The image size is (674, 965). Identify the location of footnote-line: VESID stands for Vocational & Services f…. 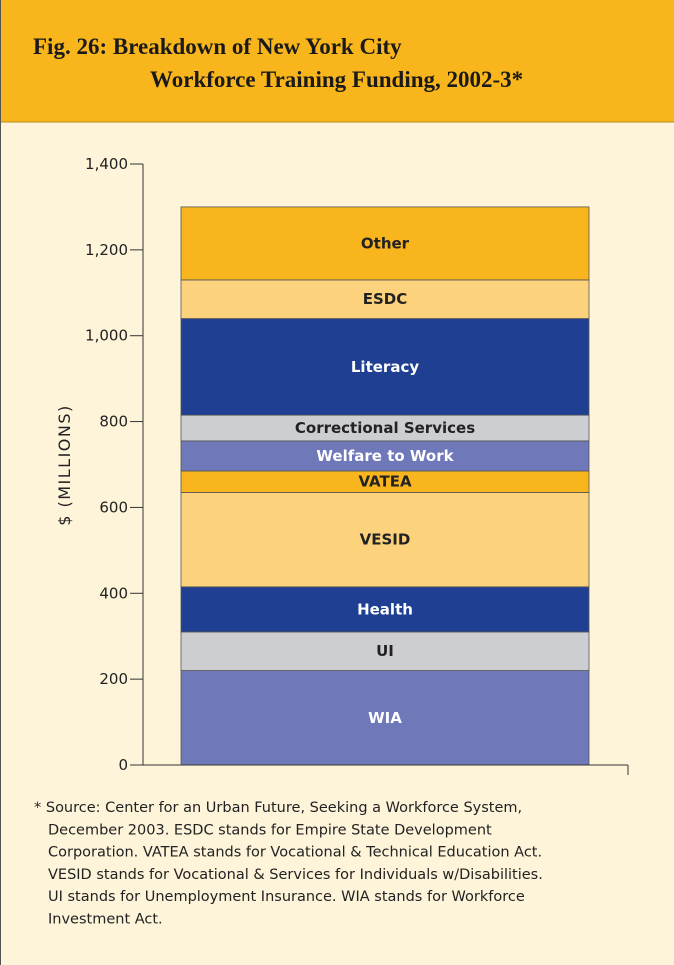
(295, 875).